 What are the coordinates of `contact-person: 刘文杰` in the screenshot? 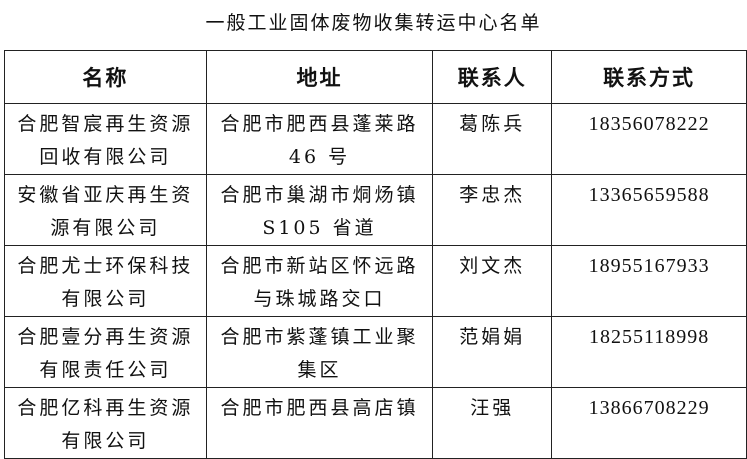 It's located at (492, 281).